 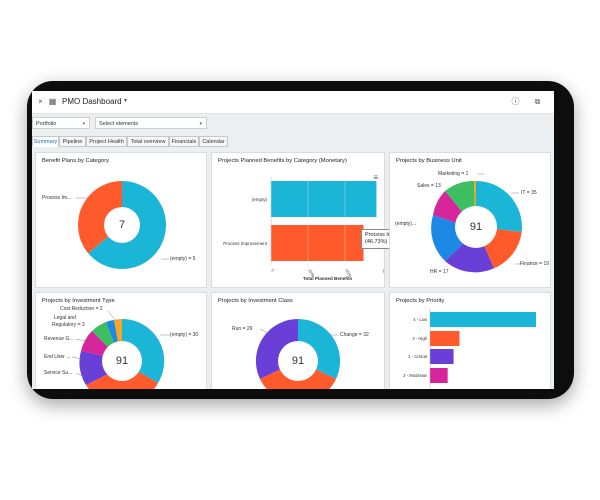 What do you see at coordinates (375, 177) in the screenshot?
I see `menu-icon: ≡` at bounding box center [375, 177].